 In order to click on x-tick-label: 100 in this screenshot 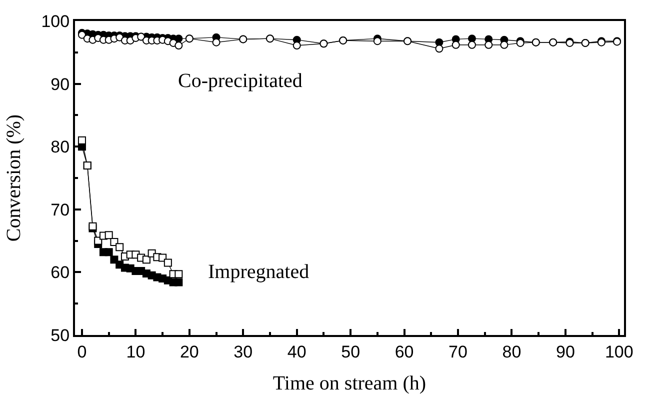, I will do `click(619, 352)`.